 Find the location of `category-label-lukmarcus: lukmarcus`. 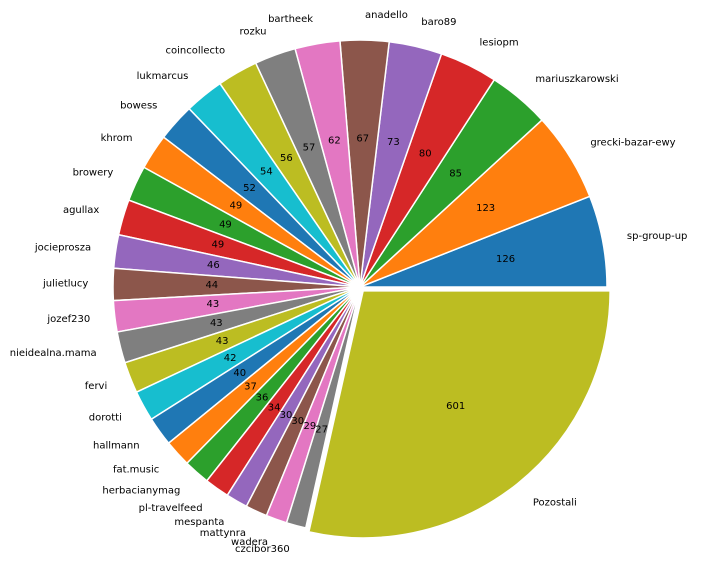

category-label-lukmarcus: lukmarcus is located at coordinates (163, 76).